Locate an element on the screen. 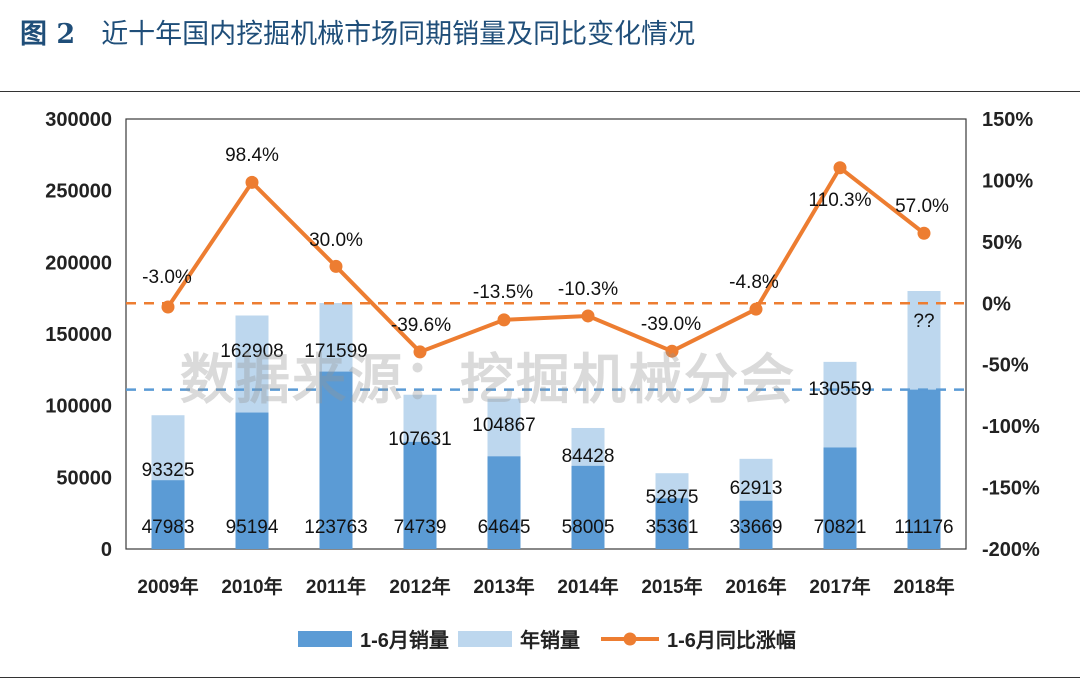 The height and width of the screenshot is (689, 1080). point-yoy-2014年 is located at coordinates (588, 316).